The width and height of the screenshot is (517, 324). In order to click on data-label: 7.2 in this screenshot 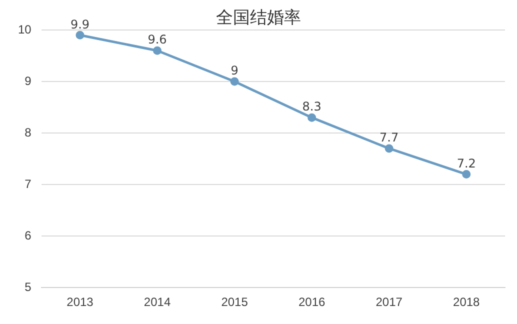, I will do `click(466, 163)`.